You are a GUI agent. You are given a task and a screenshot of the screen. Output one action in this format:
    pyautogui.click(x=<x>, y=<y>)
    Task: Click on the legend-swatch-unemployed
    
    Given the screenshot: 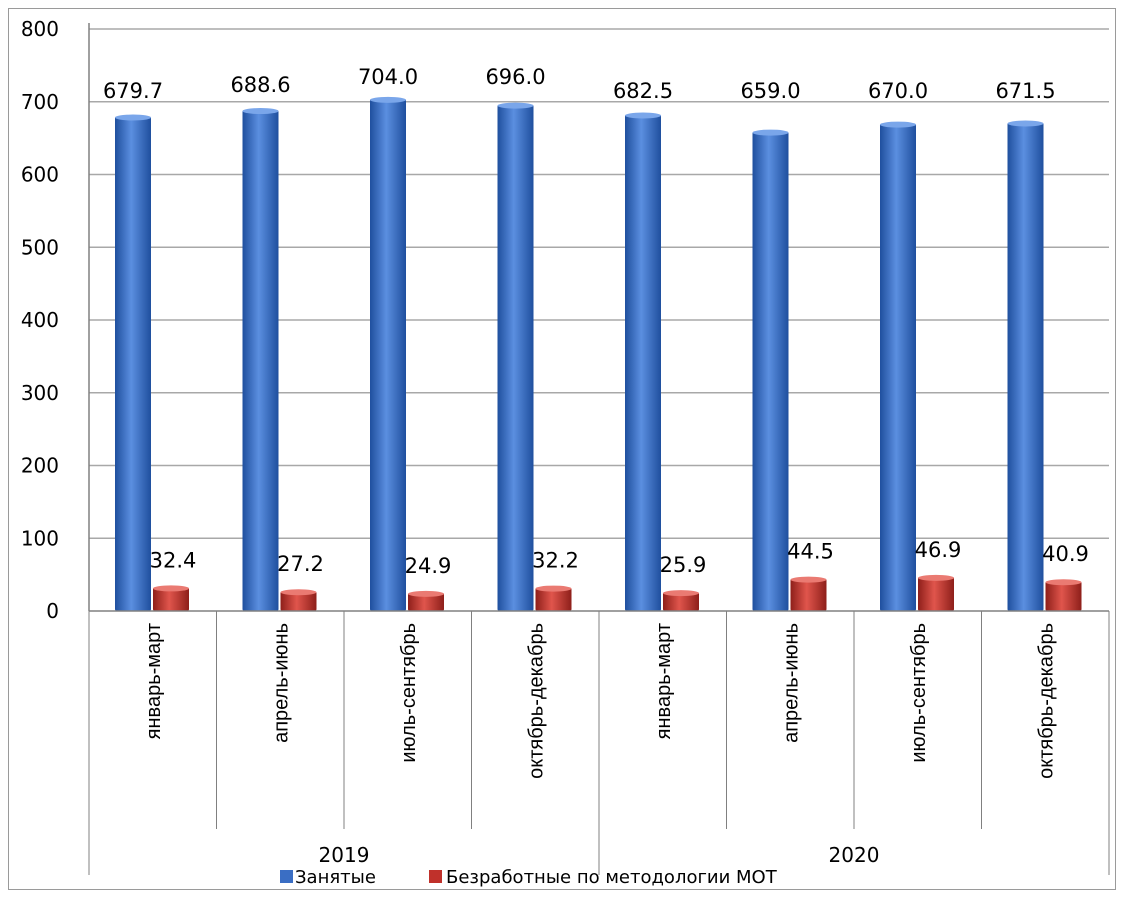 What is the action you would take?
    pyautogui.click(x=435, y=876)
    